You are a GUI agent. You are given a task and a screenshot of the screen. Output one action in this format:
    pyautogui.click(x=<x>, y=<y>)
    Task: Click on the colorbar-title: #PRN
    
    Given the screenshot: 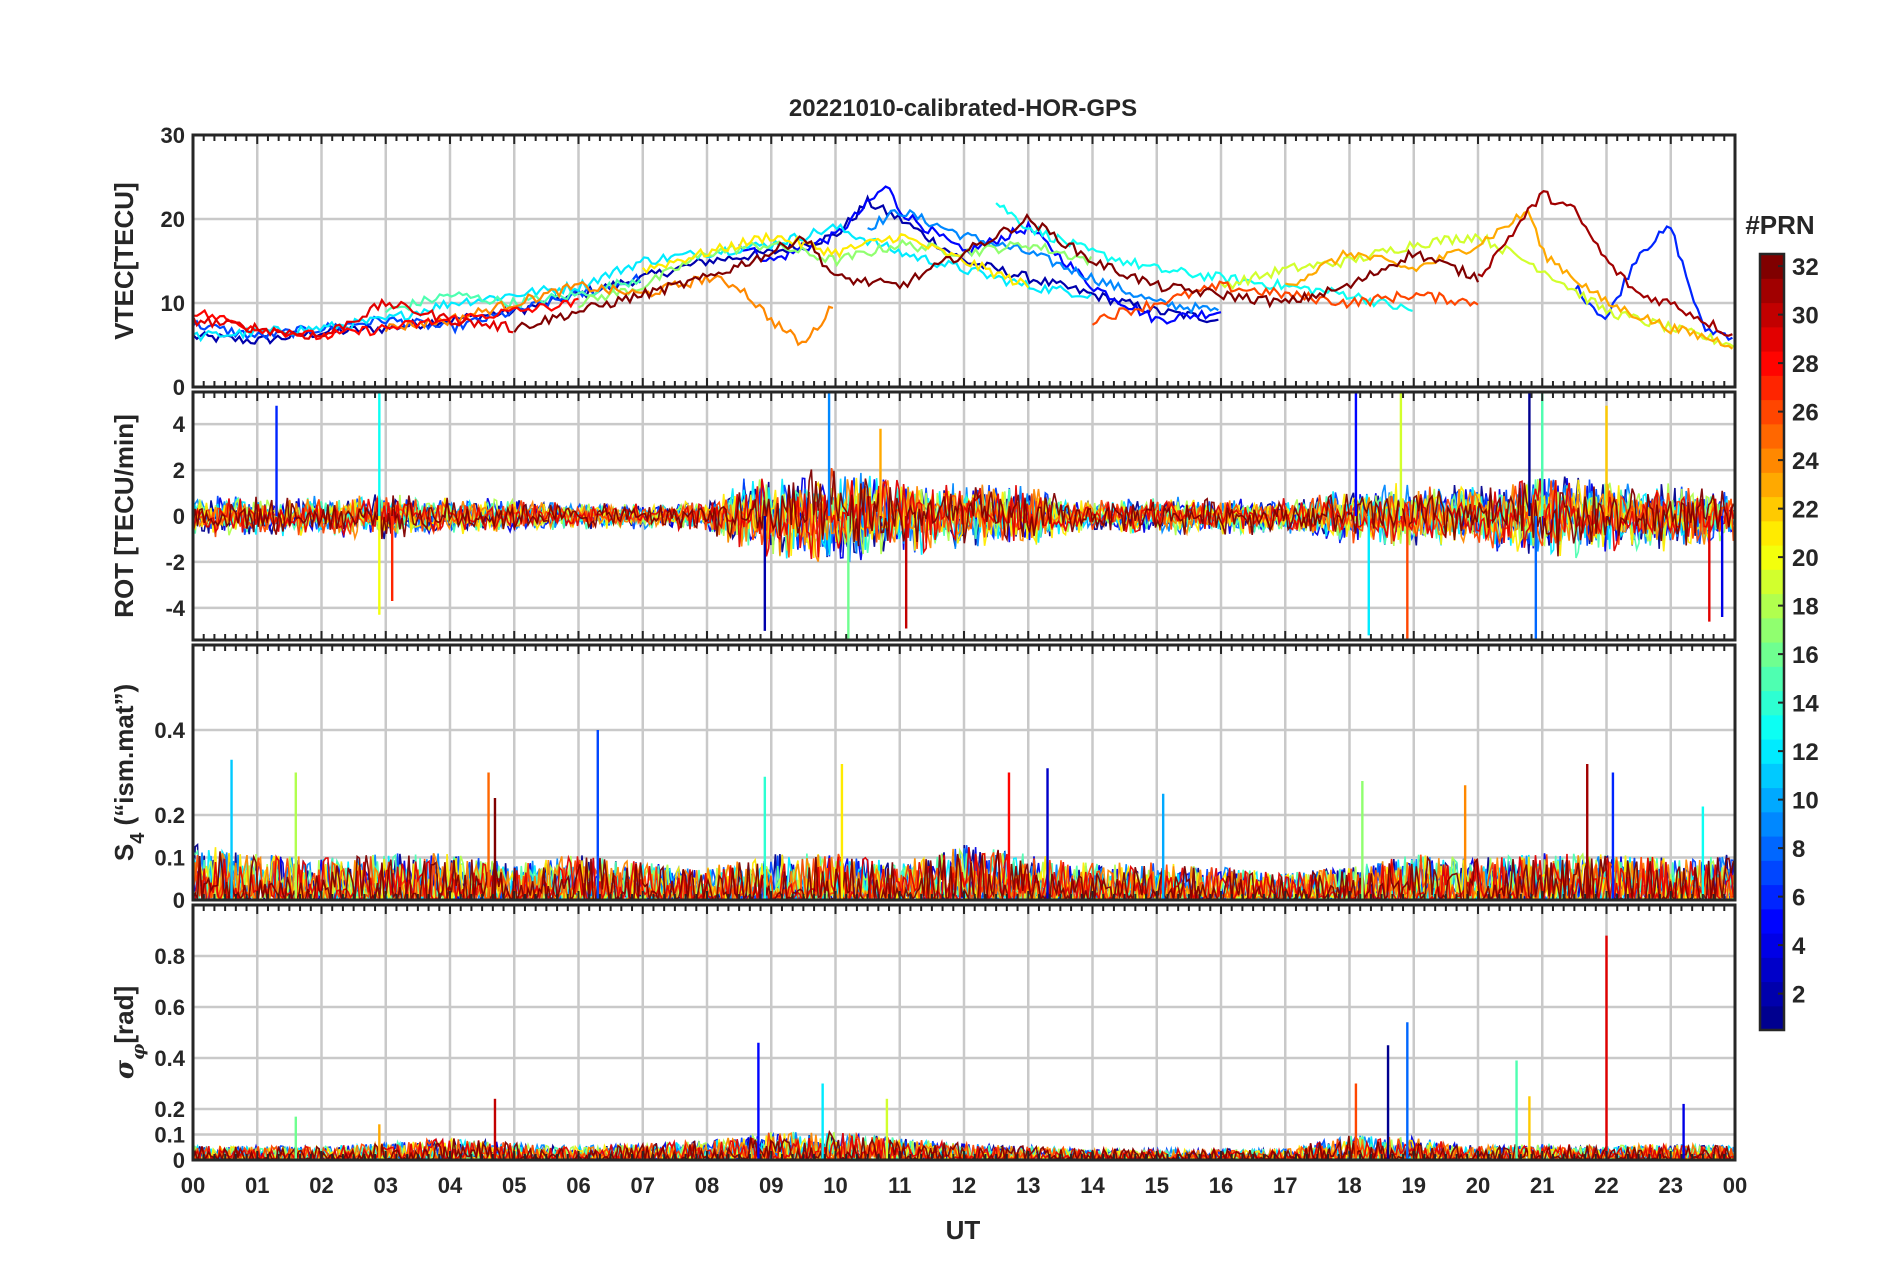 What is the action you would take?
    pyautogui.click(x=1779, y=225)
    